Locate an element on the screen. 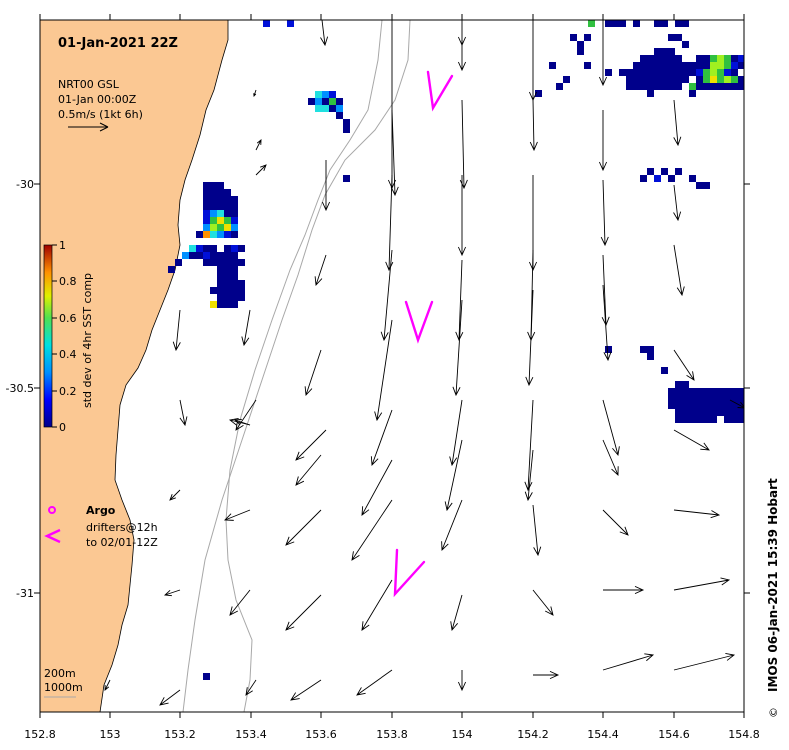 The height and width of the screenshot is (750, 789). y-tick-30: -30 is located at coordinates (25, 184).